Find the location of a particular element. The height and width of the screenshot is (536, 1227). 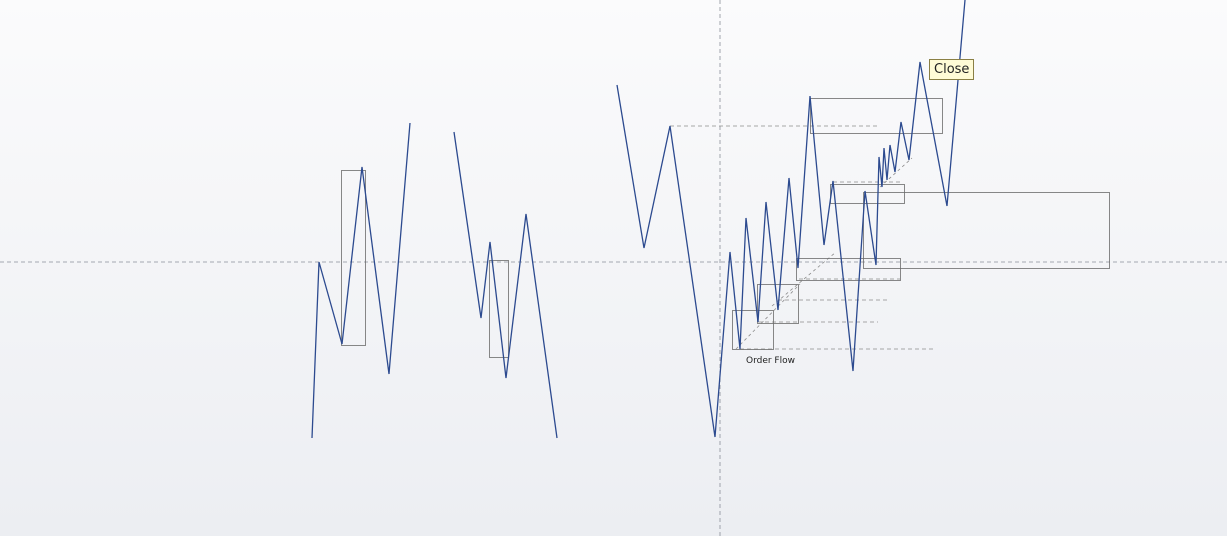

order-flow-label: Order Flow is located at coordinates (770, 361).